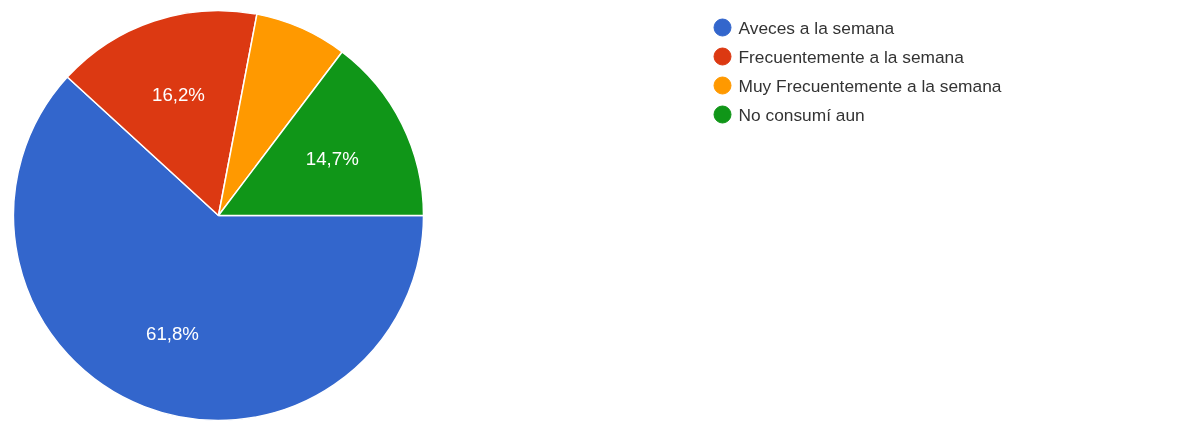 This screenshot has width=1201, height=423. What do you see at coordinates (178, 95) in the screenshot?
I see `data-label: 16,2%` at bounding box center [178, 95].